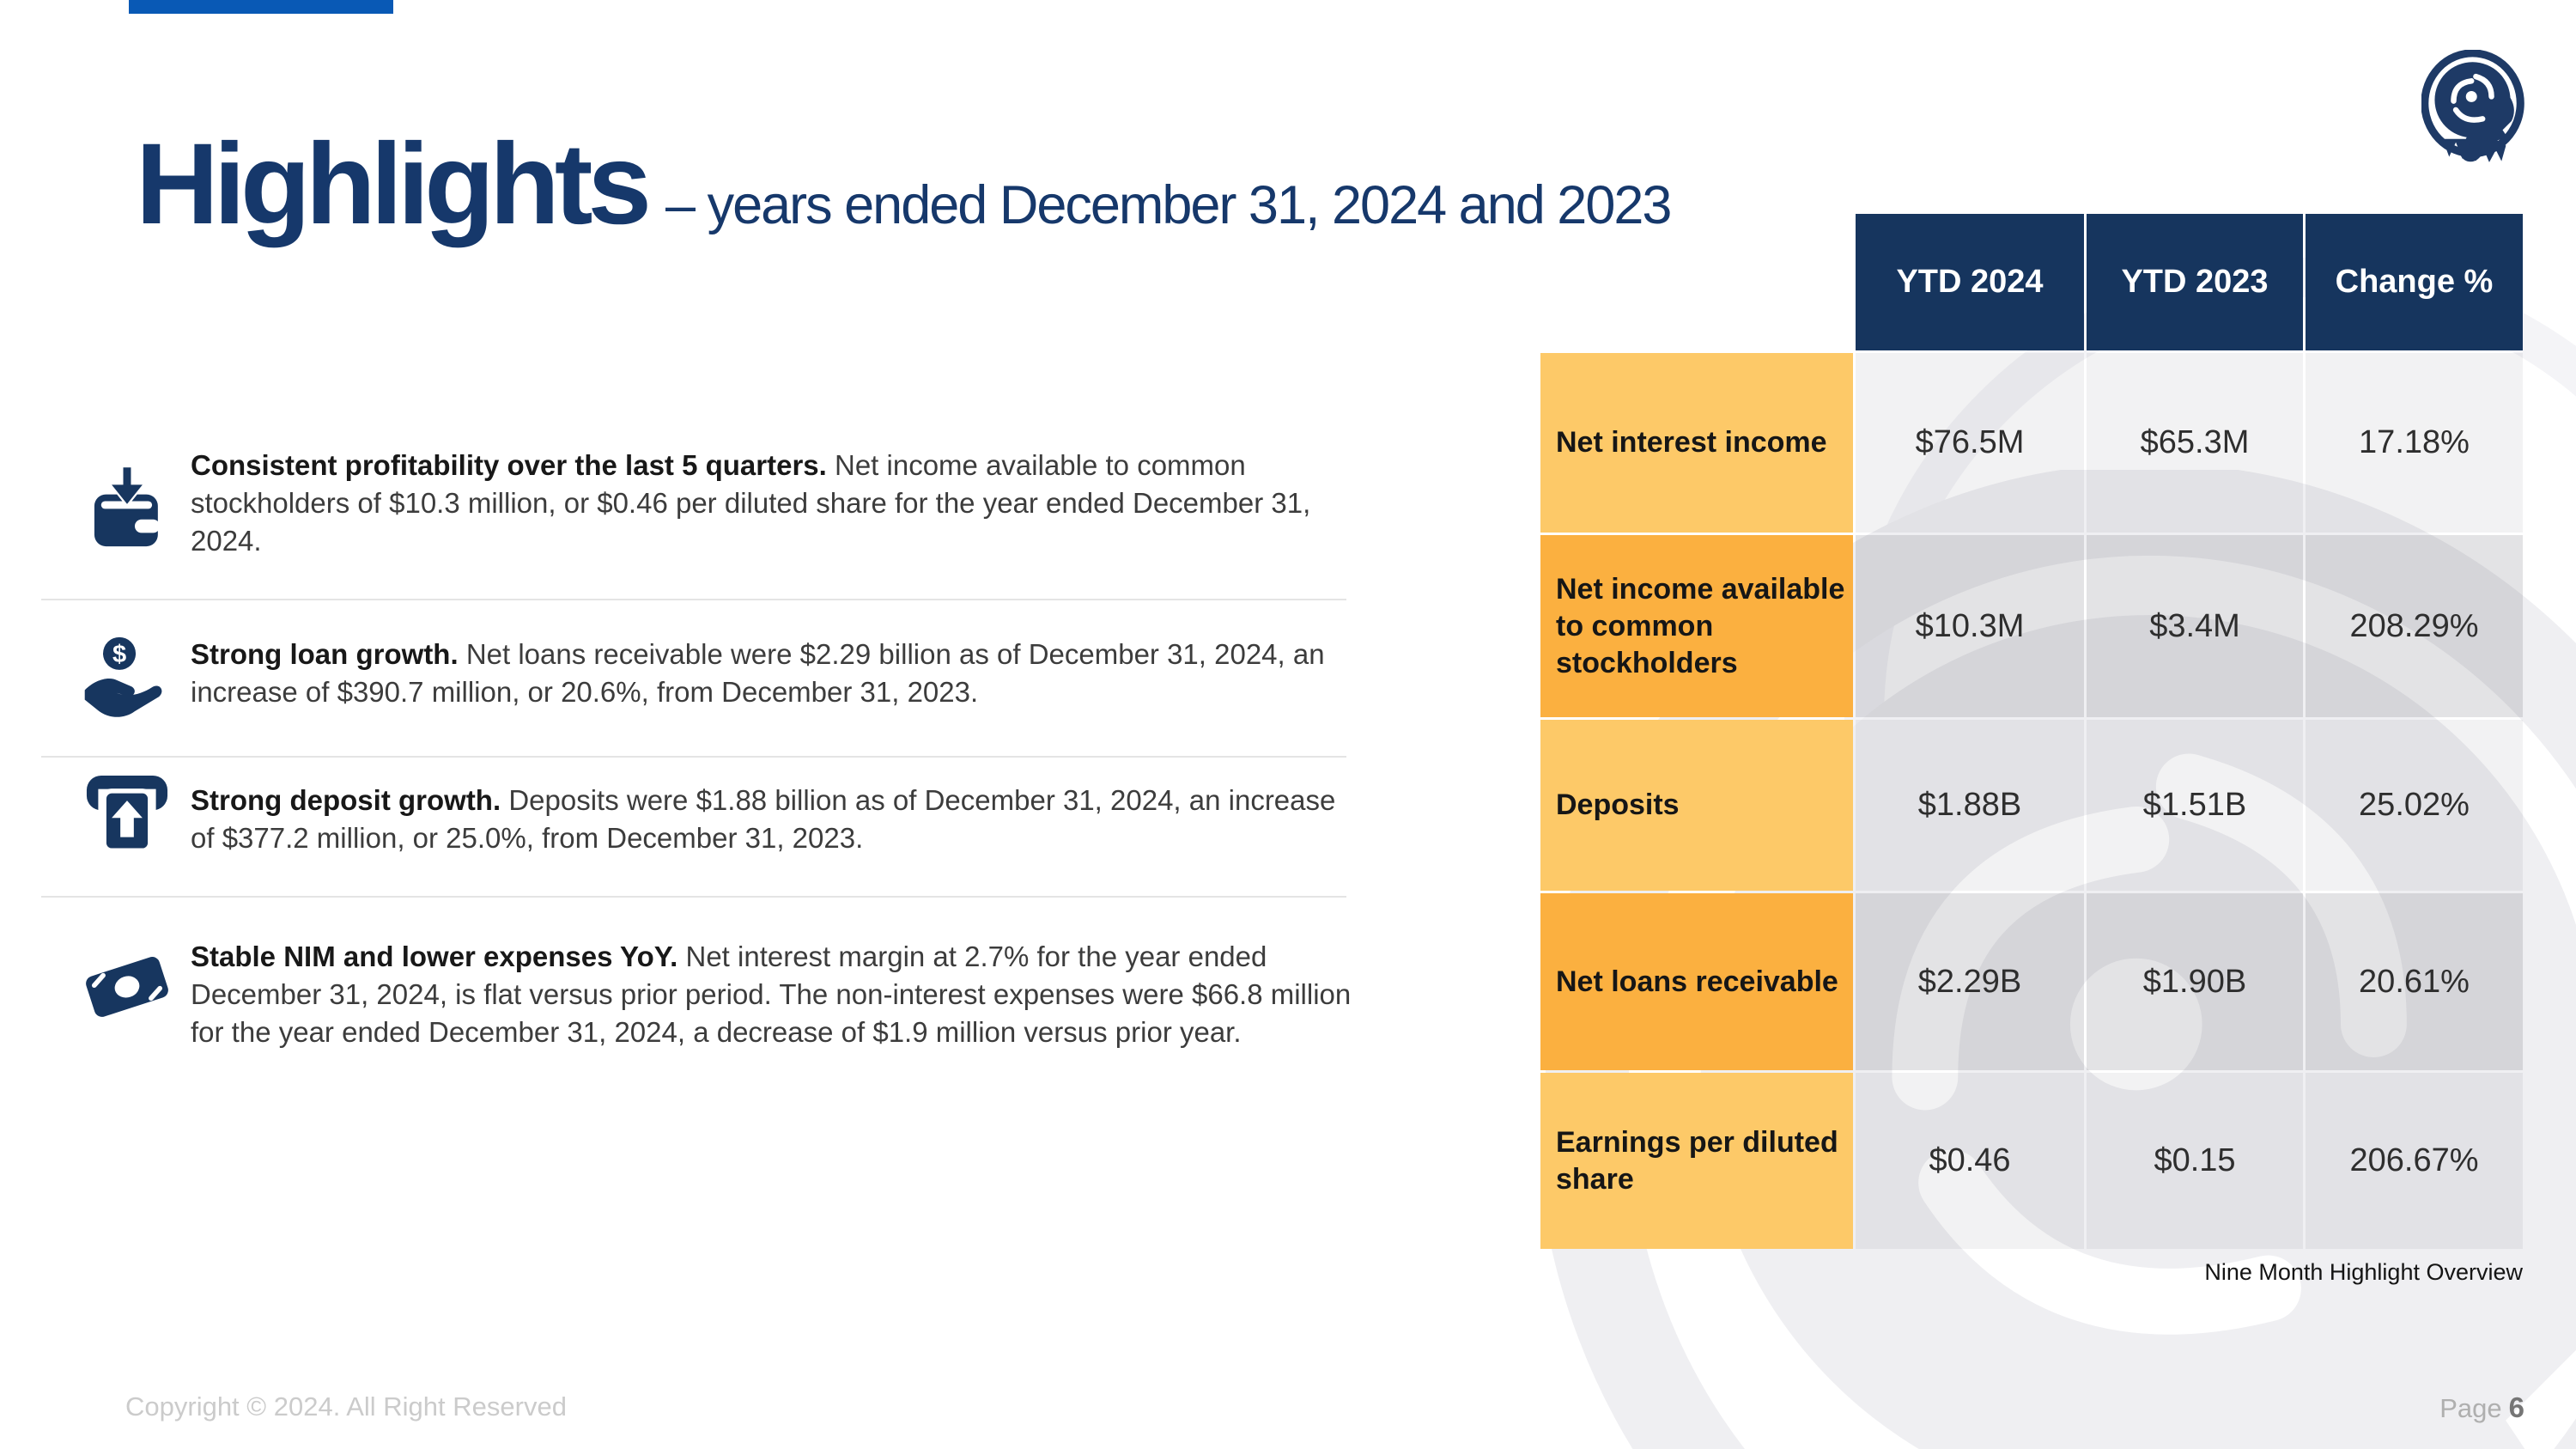 The height and width of the screenshot is (1449, 2576). I want to click on table-cell: $1.88B, so click(1970, 805).